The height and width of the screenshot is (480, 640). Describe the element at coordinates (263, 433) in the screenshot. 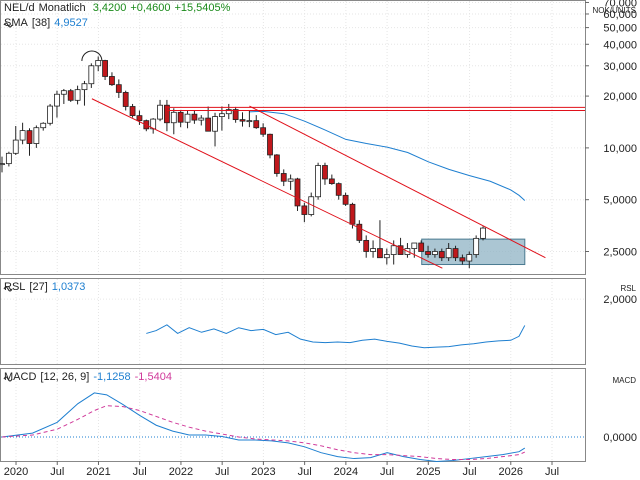

I see `signal-line` at that location.